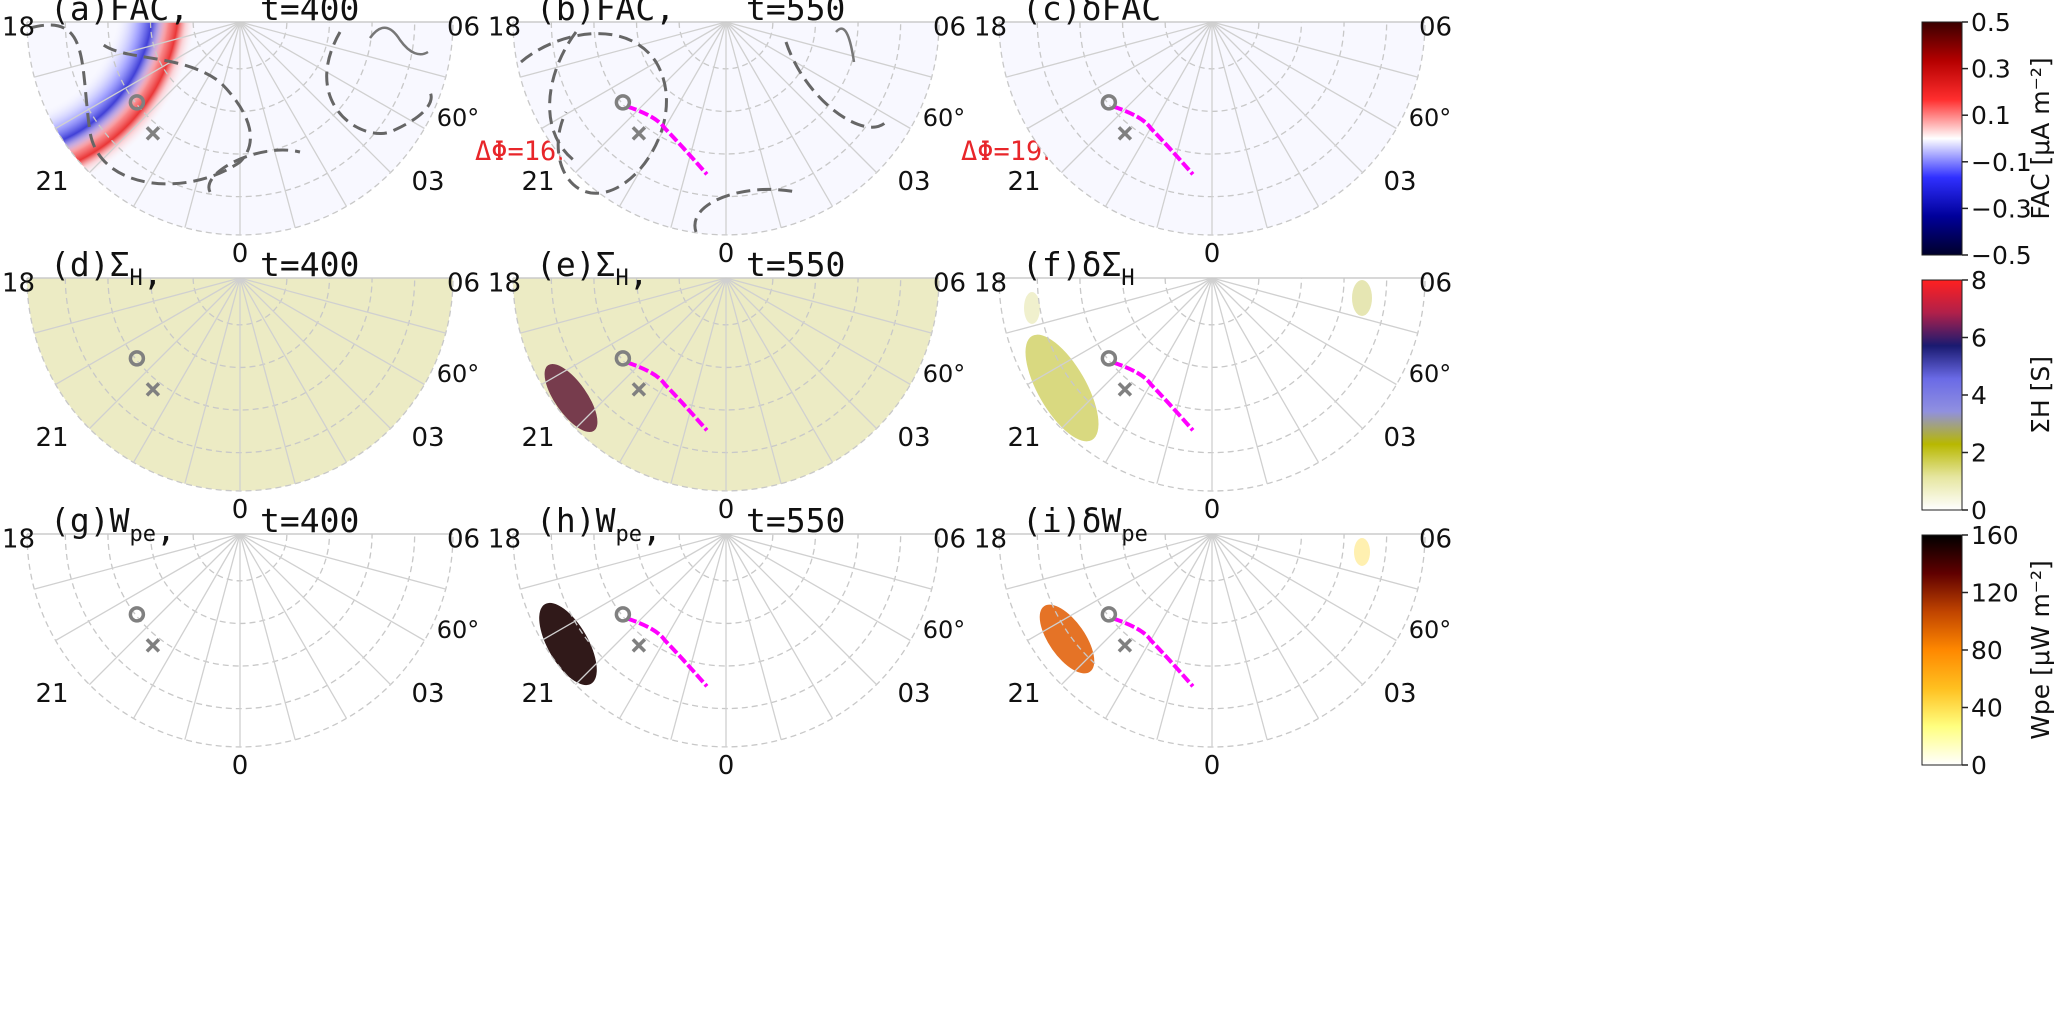 The height and width of the screenshot is (1020, 2067). Describe the element at coordinates (795, 264) in the screenshot. I see `panel-time: t=550` at that location.